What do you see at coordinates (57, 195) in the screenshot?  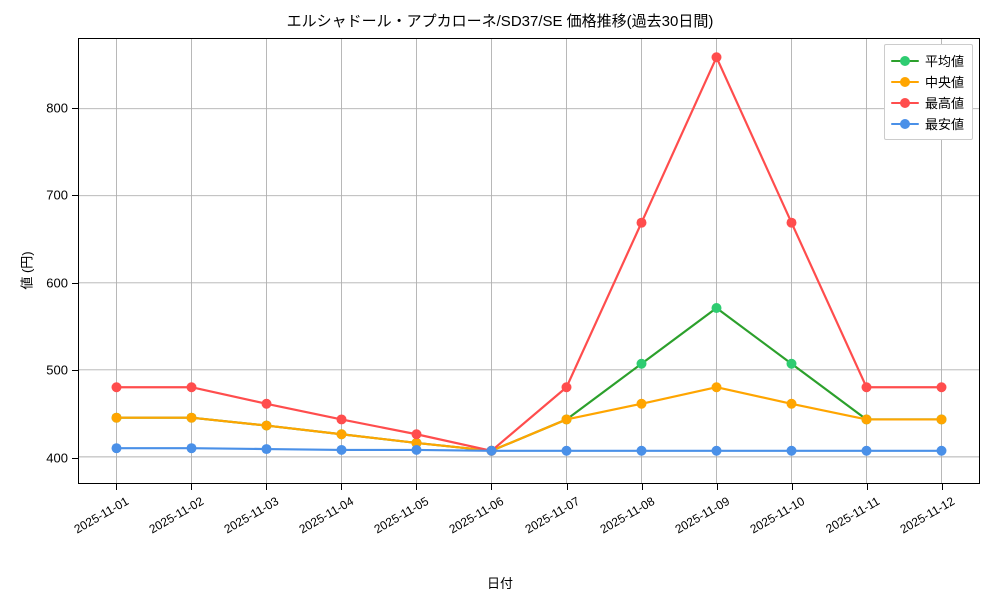 I see `y-axis-tick-label: 700` at bounding box center [57, 195].